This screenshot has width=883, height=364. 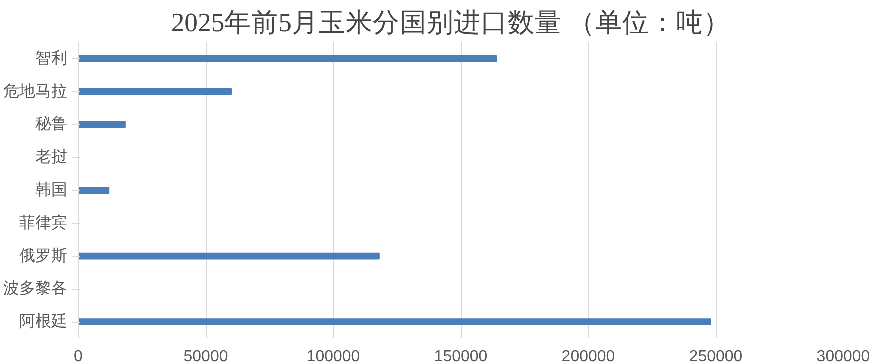 I want to click on chart-title: 2025年前5月玉米分国别进口数量 （单位：吨）, so click(x=451, y=23).